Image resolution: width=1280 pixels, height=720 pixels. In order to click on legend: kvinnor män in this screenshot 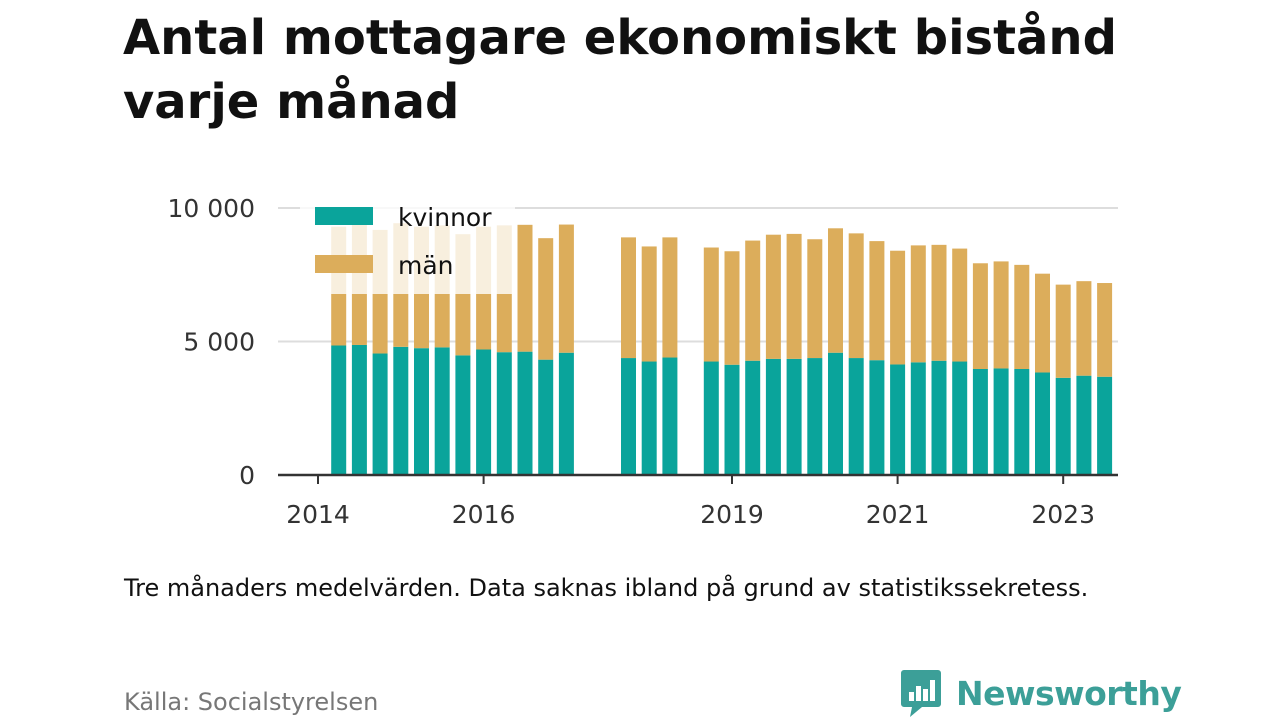, I will do `click(407, 246)`.